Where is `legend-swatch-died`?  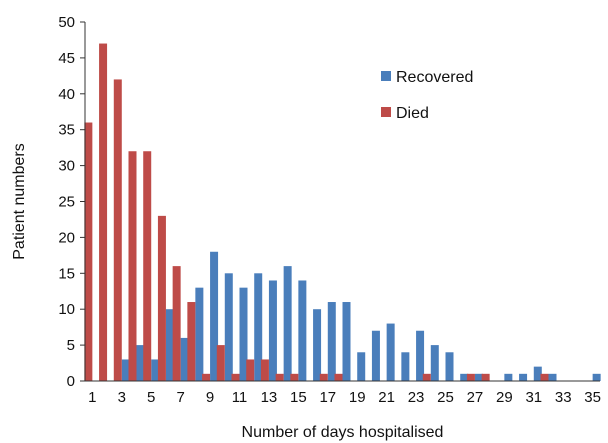 legend-swatch-died is located at coordinates (386, 112).